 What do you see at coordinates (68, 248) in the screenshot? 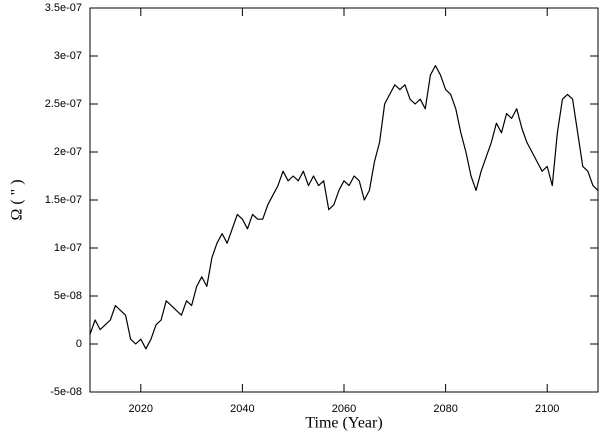
I see `y-tick-label: 1e-07` at bounding box center [68, 248].